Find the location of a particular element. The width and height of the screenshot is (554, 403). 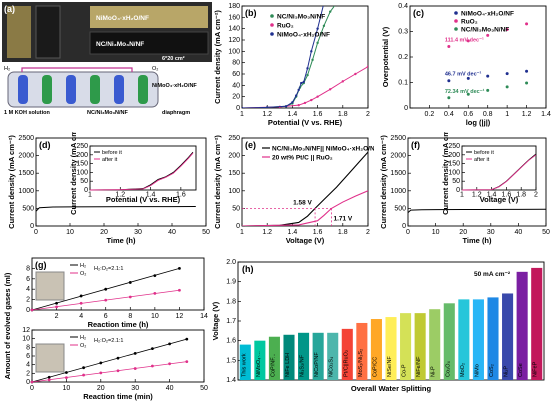

chart-f-y-axis-label: Current density (mA cm⁻²) is located at coordinates (383, 182).